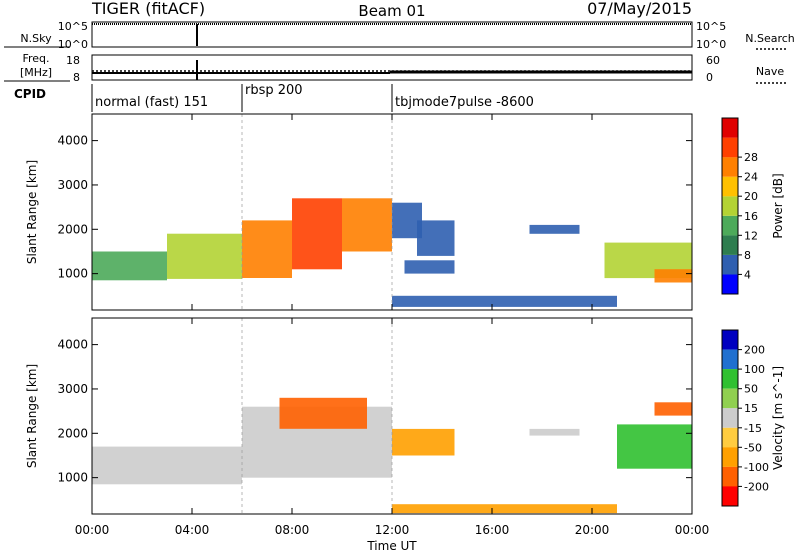 Image resolution: width=800 pixels, height=554 pixels. What do you see at coordinates (751, 196) in the screenshot?
I see `power-colorbar-tick-label-4: 20` at bounding box center [751, 196].